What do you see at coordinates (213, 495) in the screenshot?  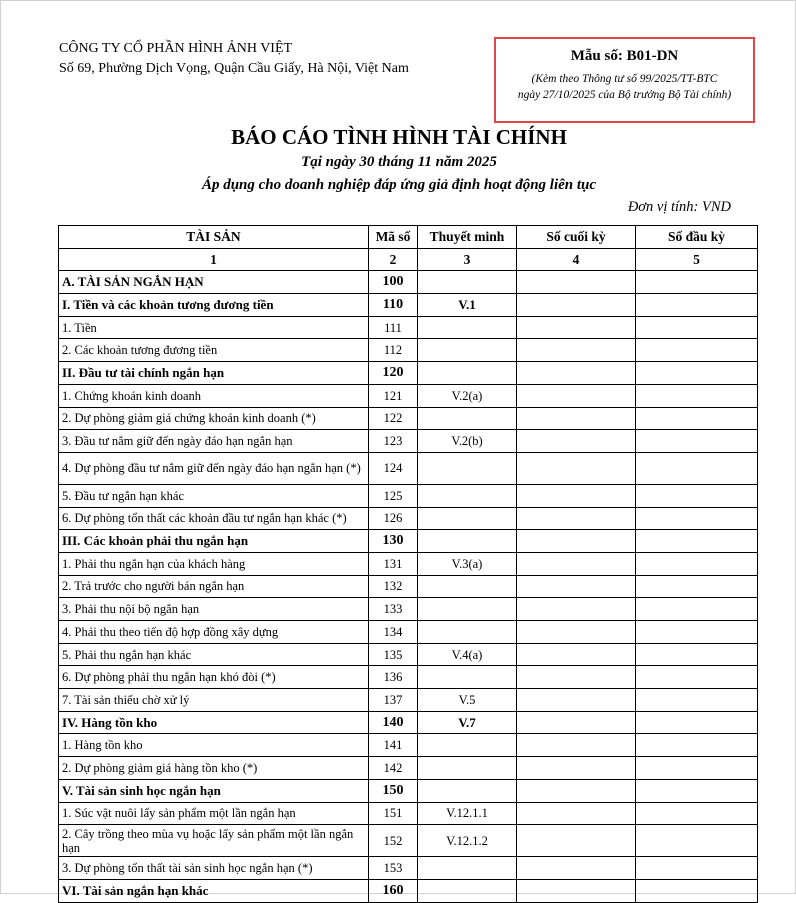 I see `row-label: 5. Đầu tư ngắn hạn khác` at bounding box center [213, 495].